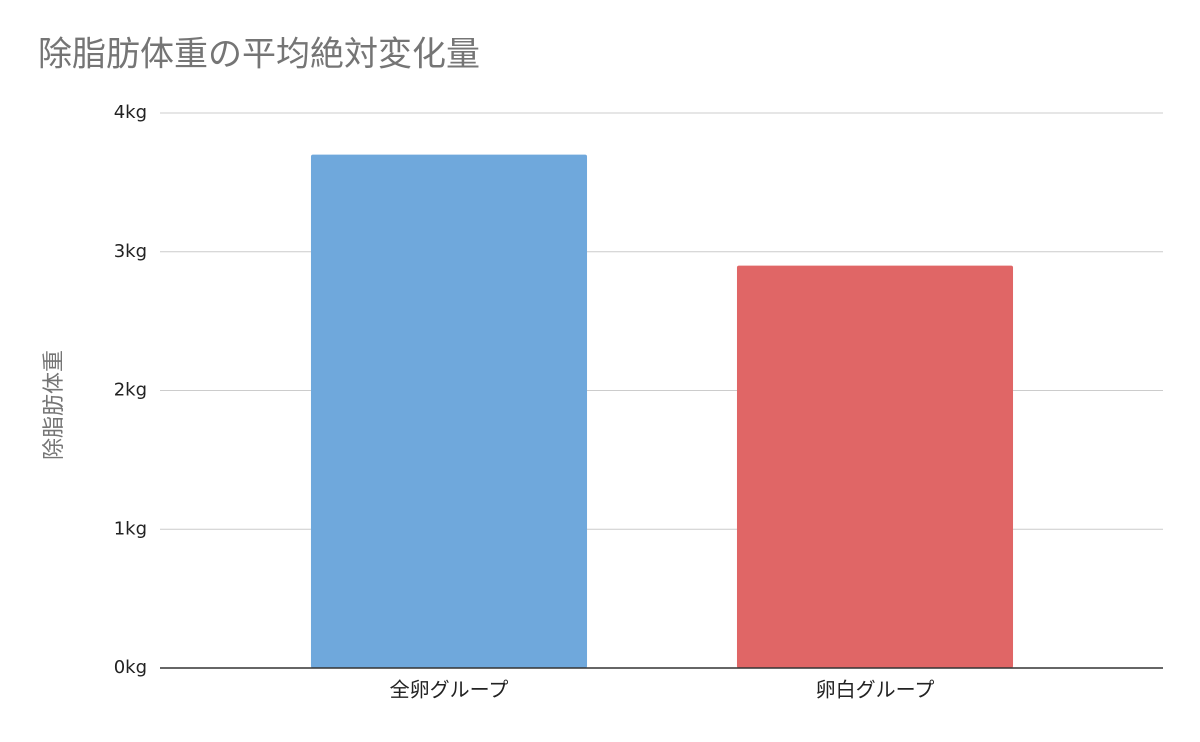 The width and height of the screenshot is (1200, 742). What do you see at coordinates (54, 405) in the screenshot?
I see `y-axis-label: 除脂肪体重` at bounding box center [54, 405].